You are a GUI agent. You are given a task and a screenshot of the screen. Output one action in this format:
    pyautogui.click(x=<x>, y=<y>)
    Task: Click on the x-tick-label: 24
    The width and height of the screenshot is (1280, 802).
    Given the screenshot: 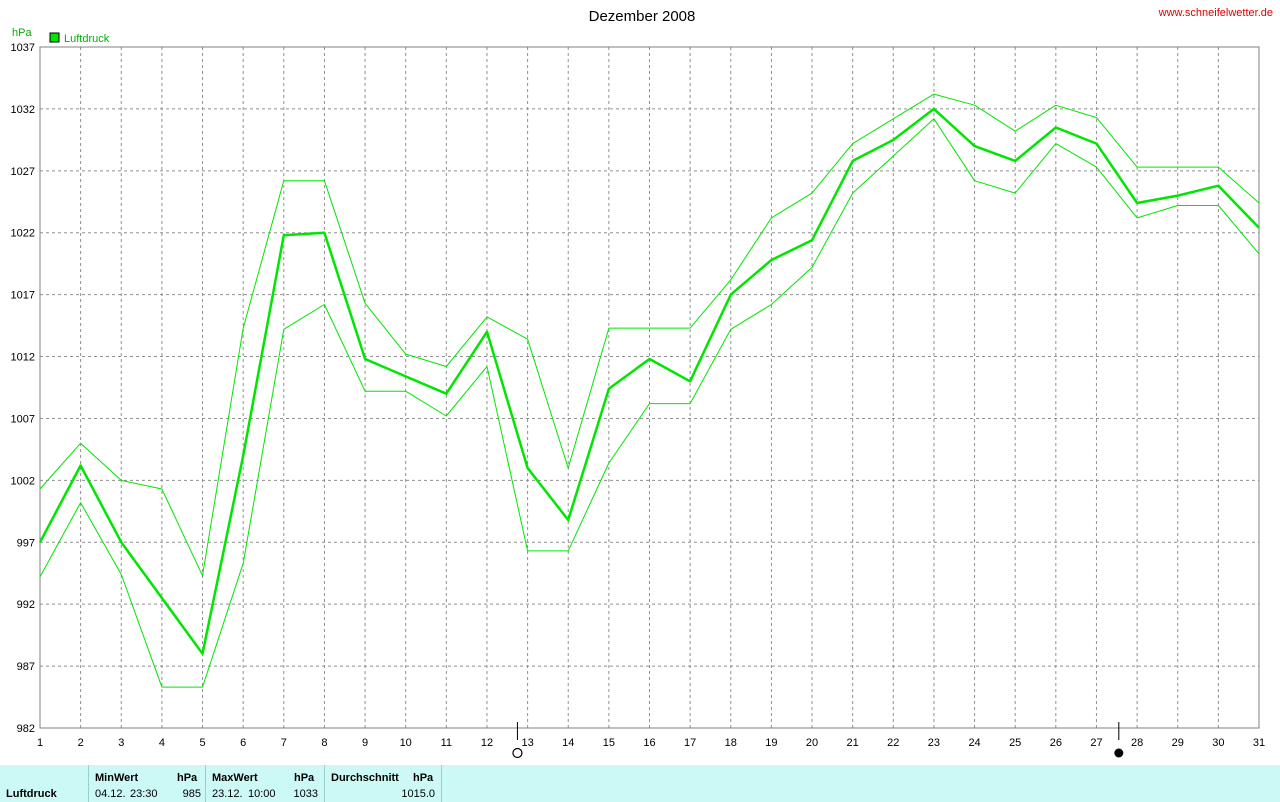 What is the action you would take?
    pyautogui.click(x=974, y=743)
    